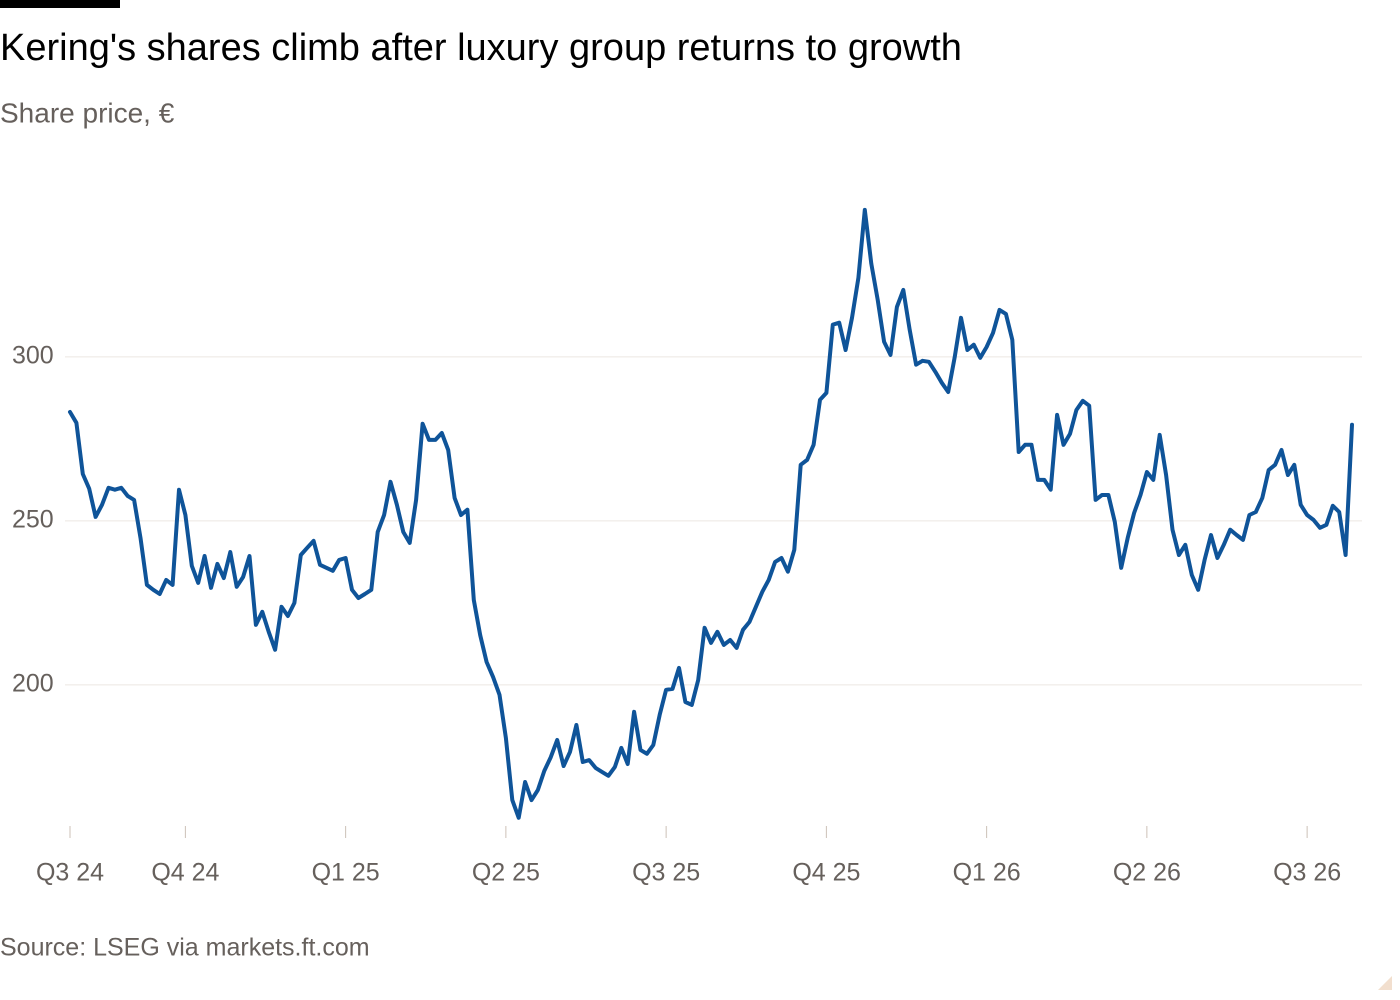 Image resolution: width=1400 pixels, height=1000 pixels. I want to click on y-tick-label: 200, so click(33, 684).